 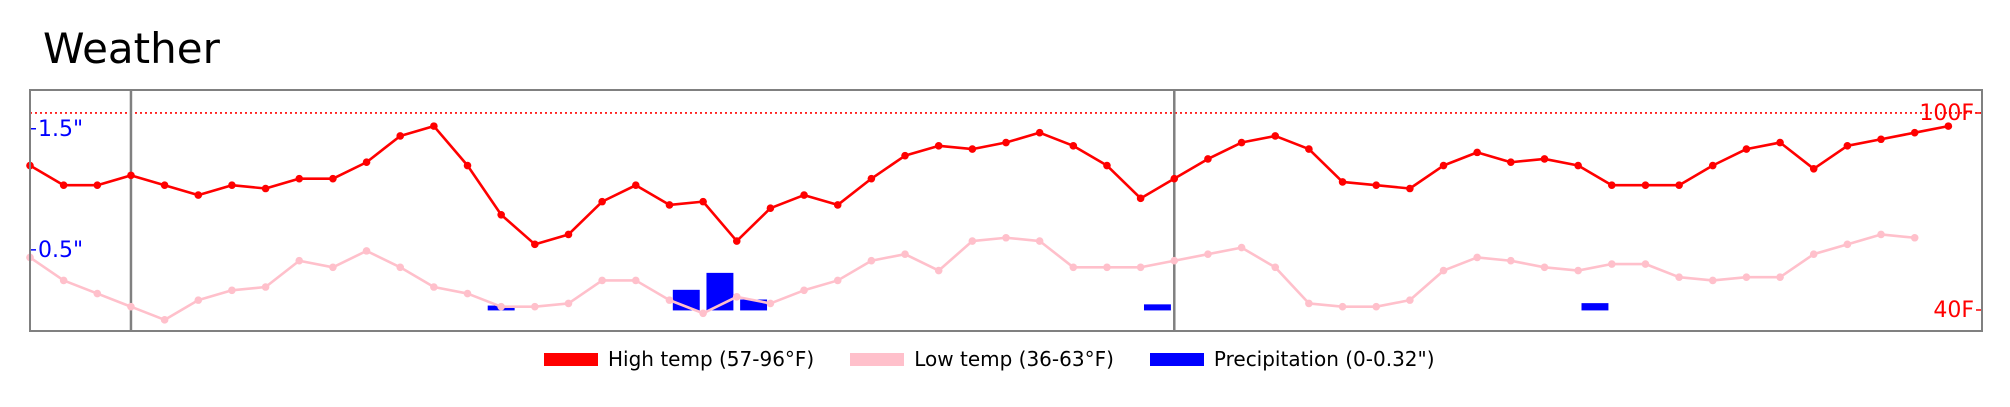 I want to click on legend-label-high: High temp (57-96°F), so click(x=711, y=359).